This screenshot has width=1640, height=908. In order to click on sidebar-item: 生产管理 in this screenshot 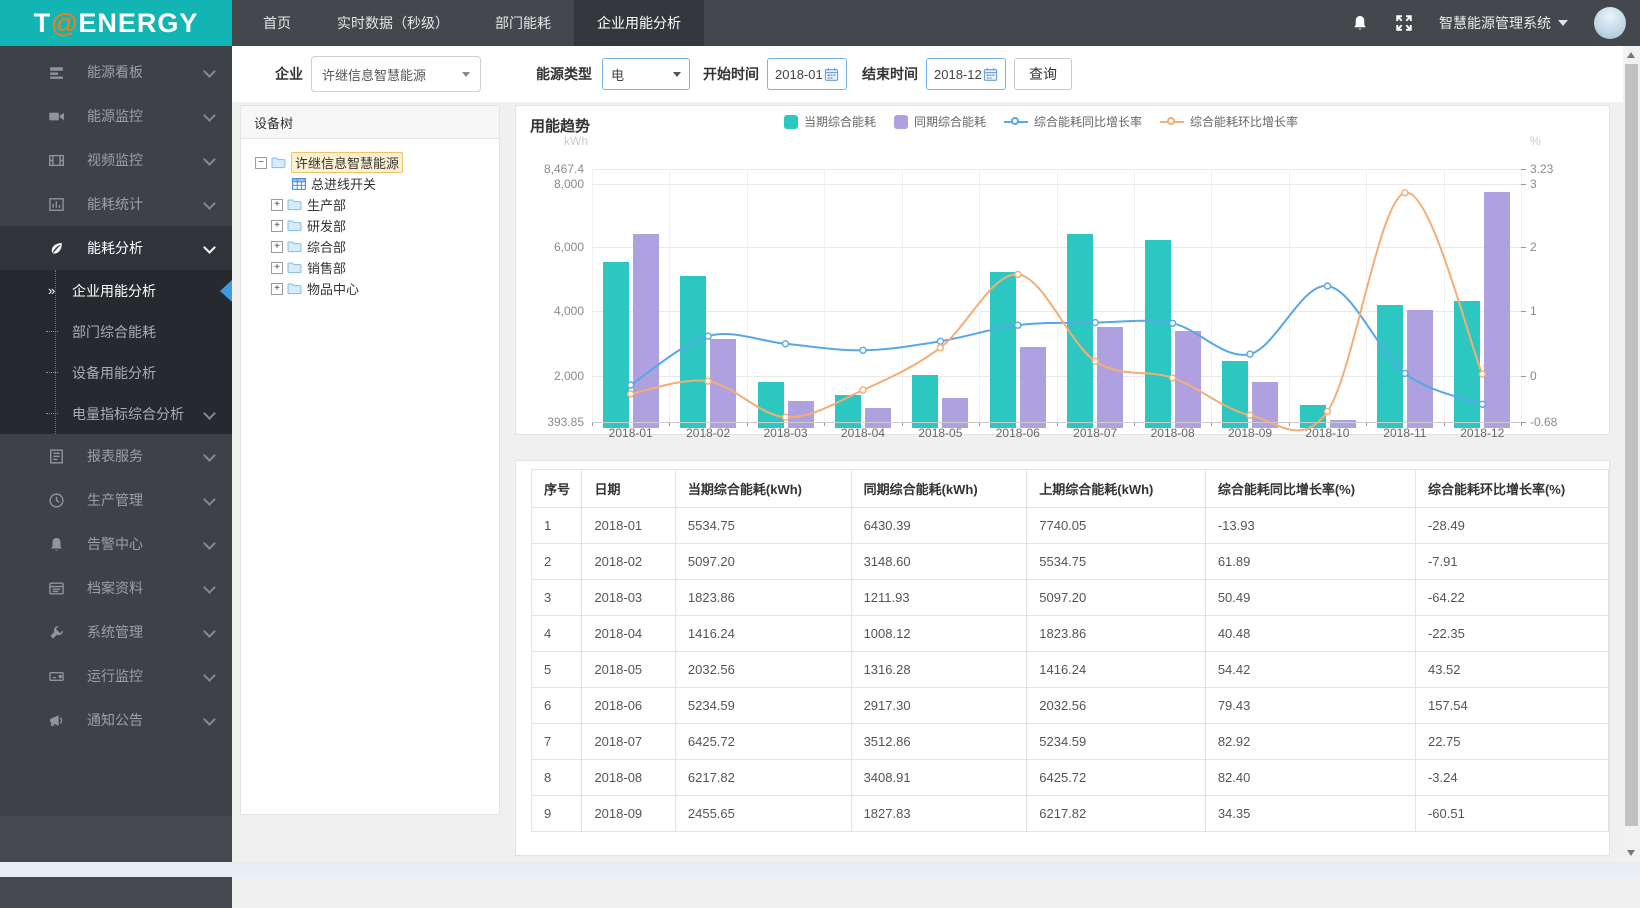, I will do `click(116, 500)`.